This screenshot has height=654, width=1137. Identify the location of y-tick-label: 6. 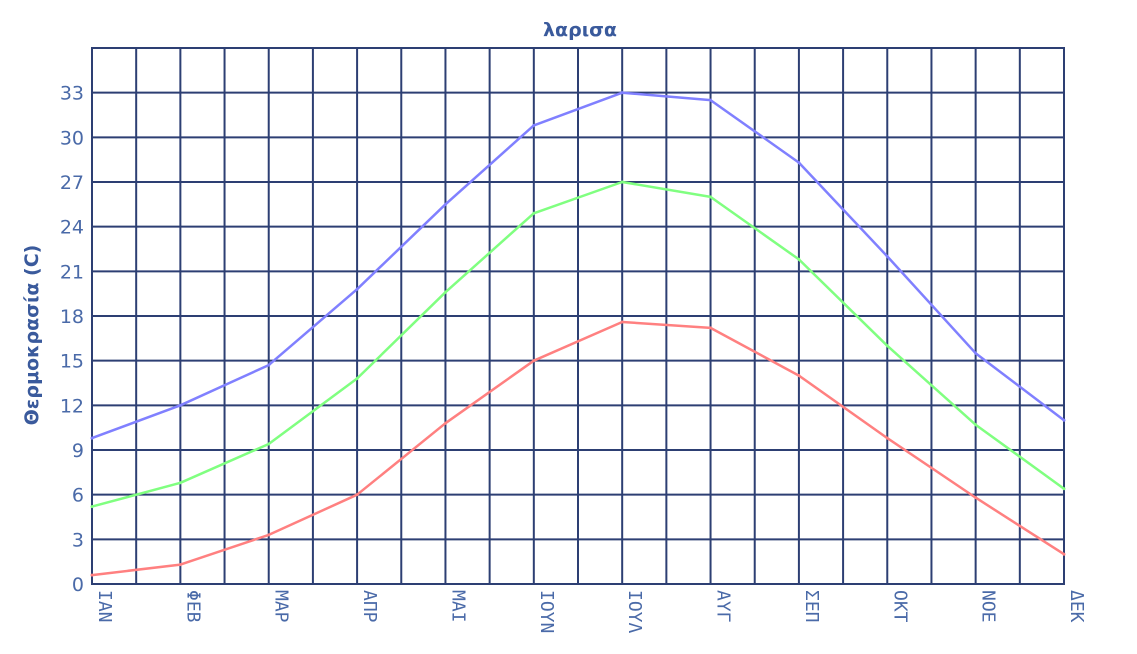
(78, 496).